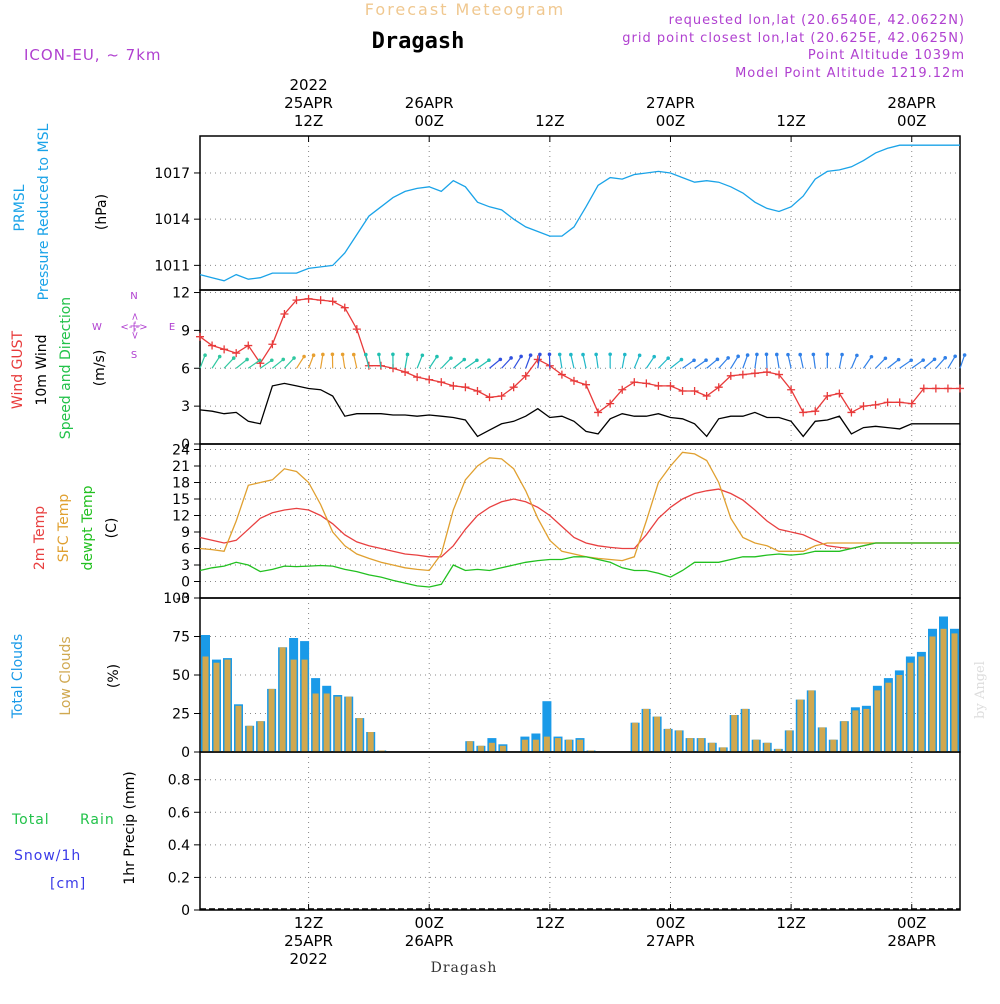  Describe the element at coordinates (185, 407) in the screenshot. I see `ytick-label-wind-1: 3` at that location.